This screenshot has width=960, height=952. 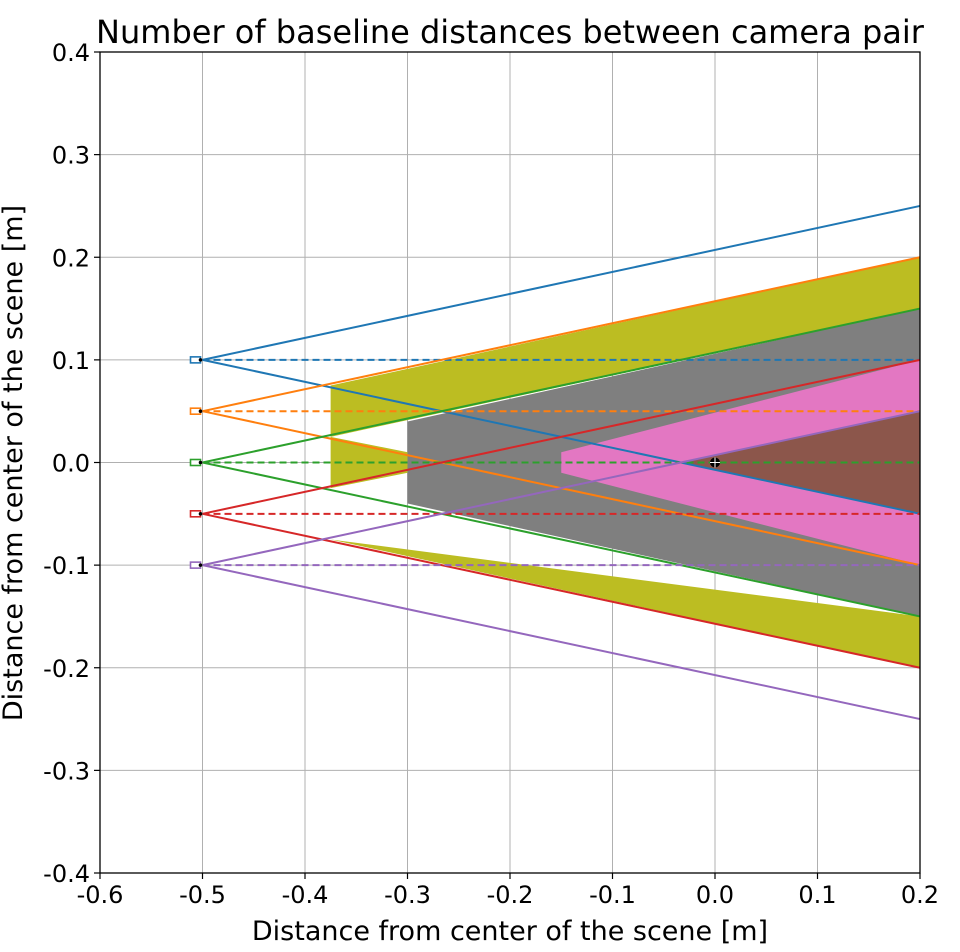 I want to click on camera-2-lens, so click(x=200, y=462).